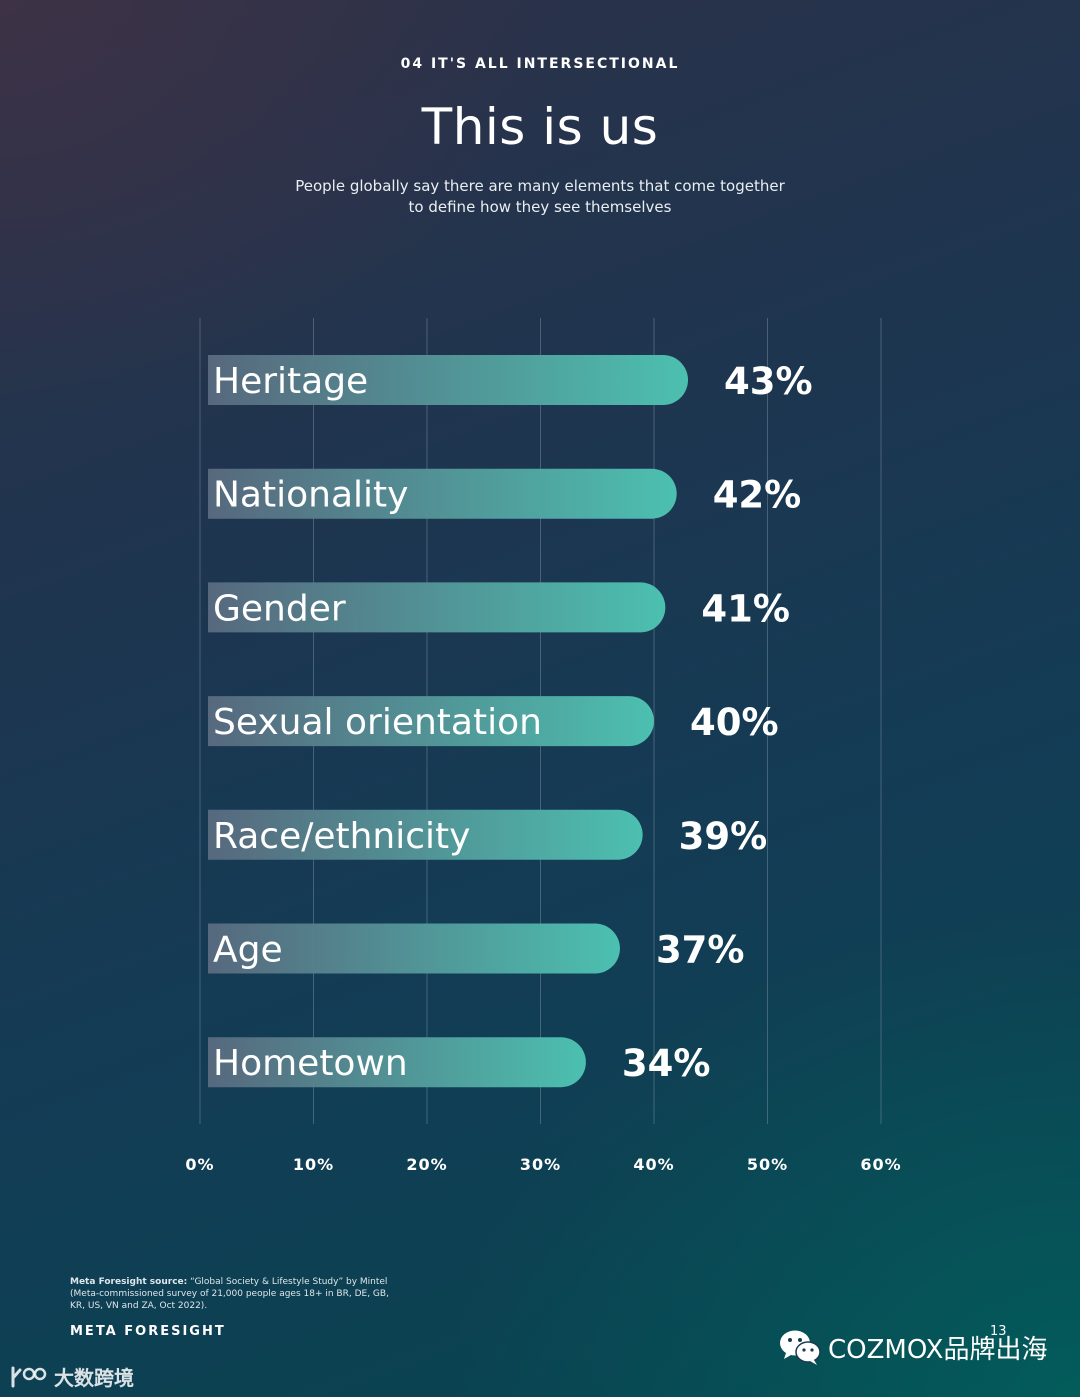  Describe the element at coordinates (310, 1063) in the screenshot. I see `bar-category-label: Hometown` at that location.